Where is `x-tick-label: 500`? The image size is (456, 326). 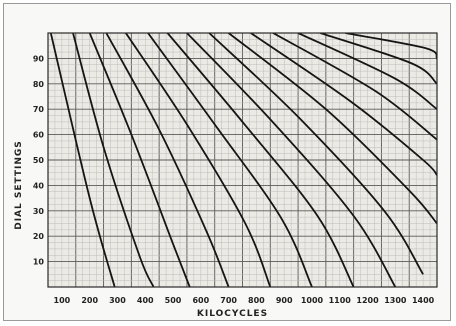
x-tick-label: 500 is located at coordinates (173, 300).